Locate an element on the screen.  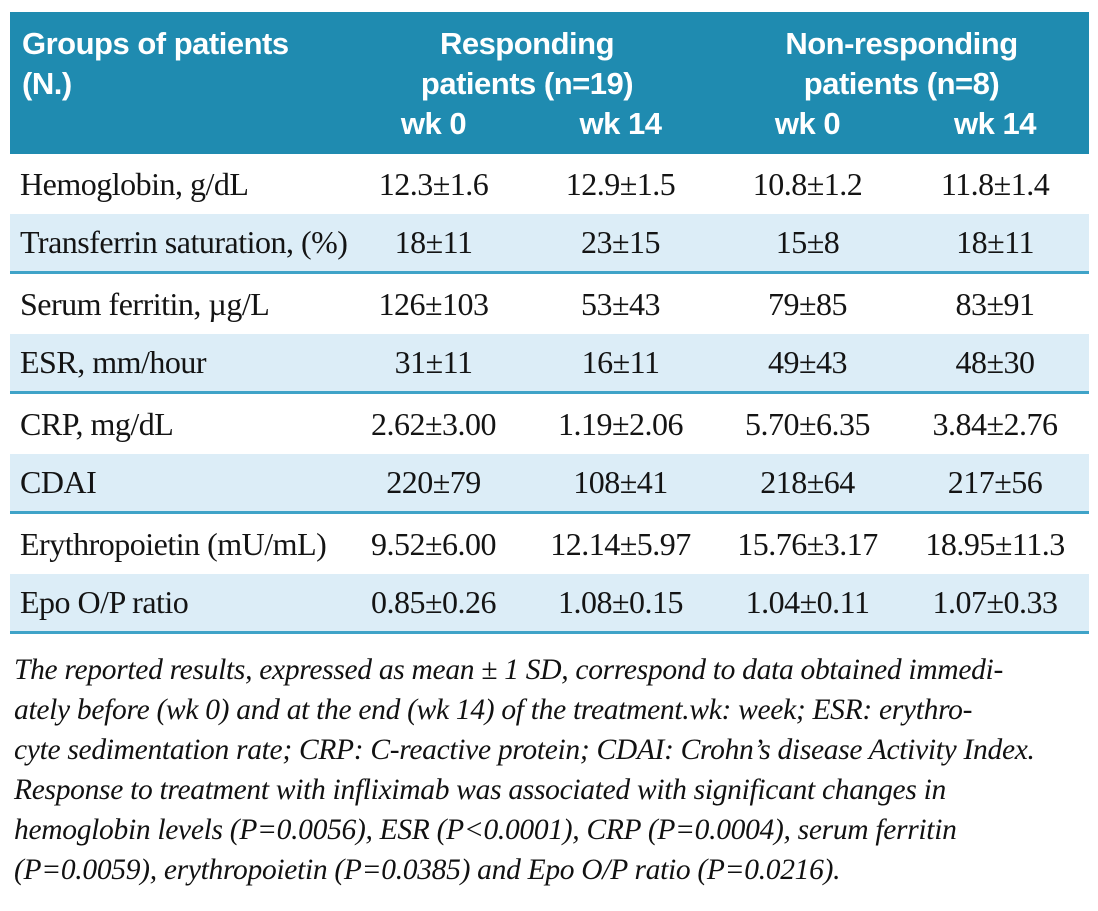
row-label: Hemoglobin, g/dL is located at coordinates (134, 183).